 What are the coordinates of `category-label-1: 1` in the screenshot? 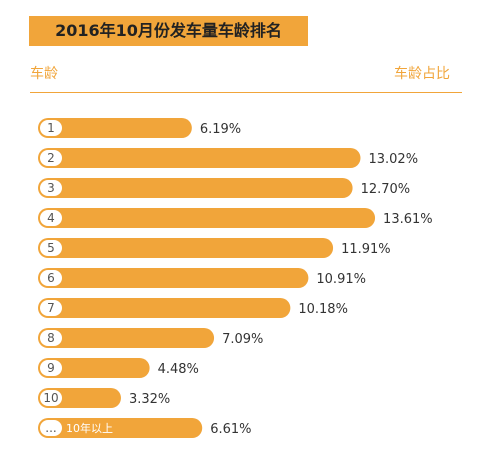 It's located at (51, 128).